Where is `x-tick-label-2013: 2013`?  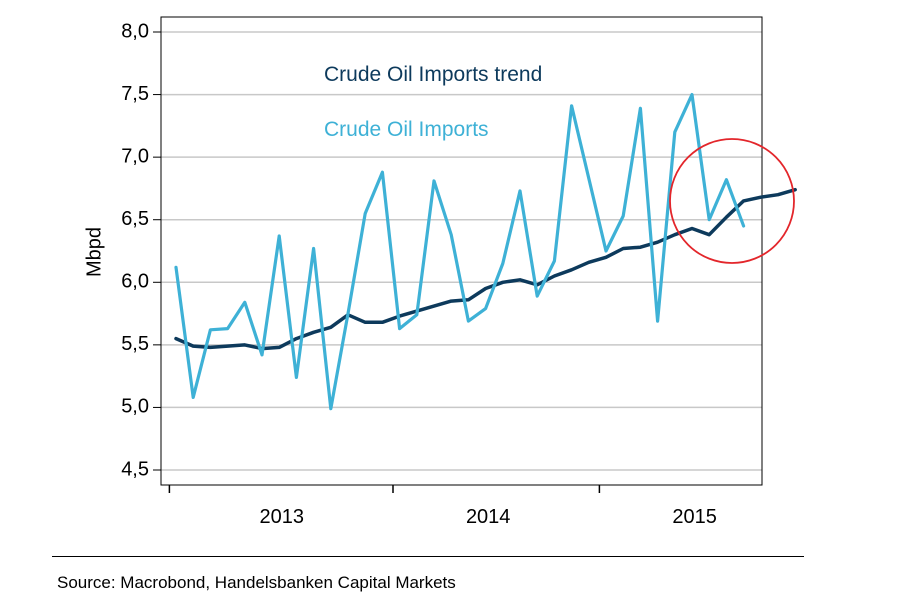
x-tick-label-2013: 2013 is located at coordinates (282, 517).